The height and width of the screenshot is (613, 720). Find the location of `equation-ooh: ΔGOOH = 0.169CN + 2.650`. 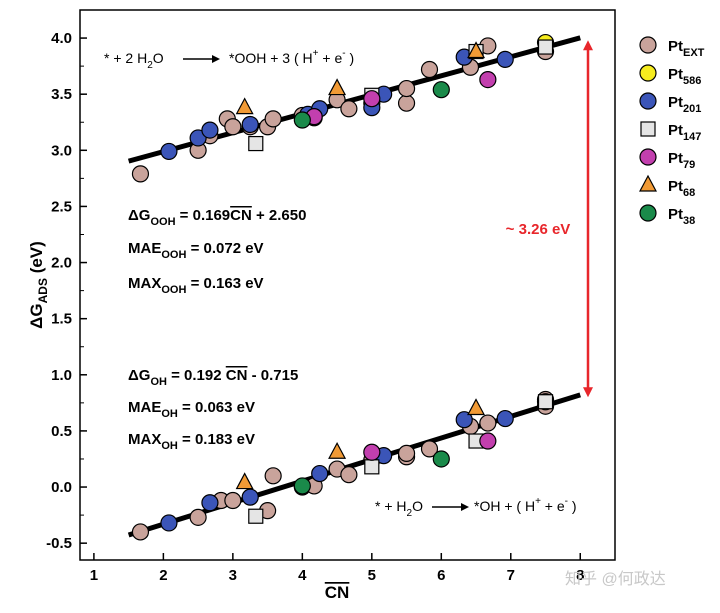

equation-ooh: ΔGOOH = 0.169CN + 2.650 is located at coordinates (217, 217).